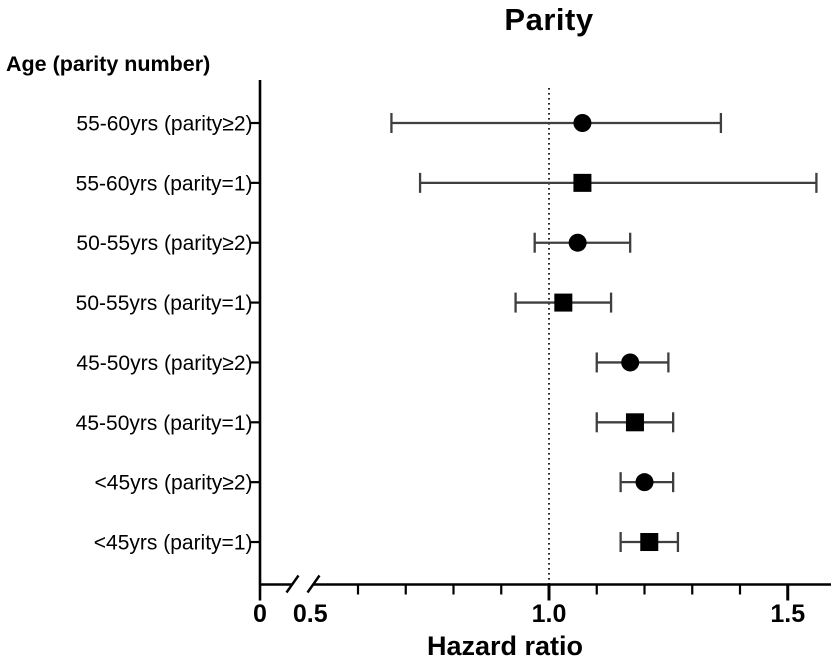 This screenshot has width=839, height=665. Describe the element at coordinates (549, 614) in the screenshot. I see `x-axis-tick-label: 1.0` at that location.